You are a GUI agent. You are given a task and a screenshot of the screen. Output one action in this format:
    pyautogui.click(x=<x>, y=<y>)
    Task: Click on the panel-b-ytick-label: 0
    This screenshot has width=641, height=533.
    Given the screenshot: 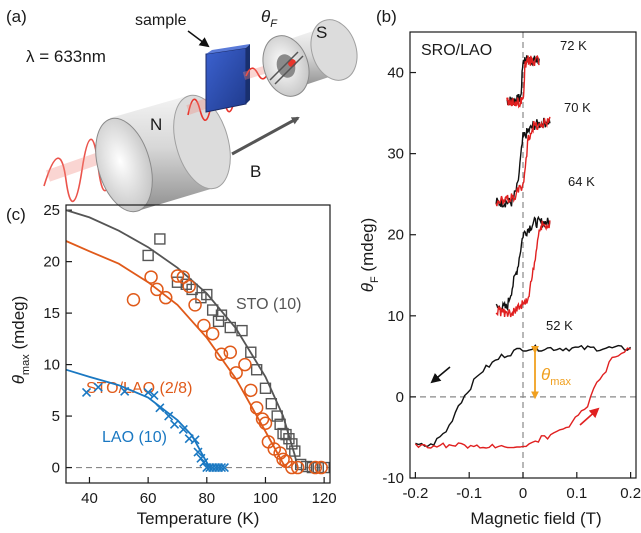 What is the action you would take?
    pyautogui.click(x=400, y=397)
    